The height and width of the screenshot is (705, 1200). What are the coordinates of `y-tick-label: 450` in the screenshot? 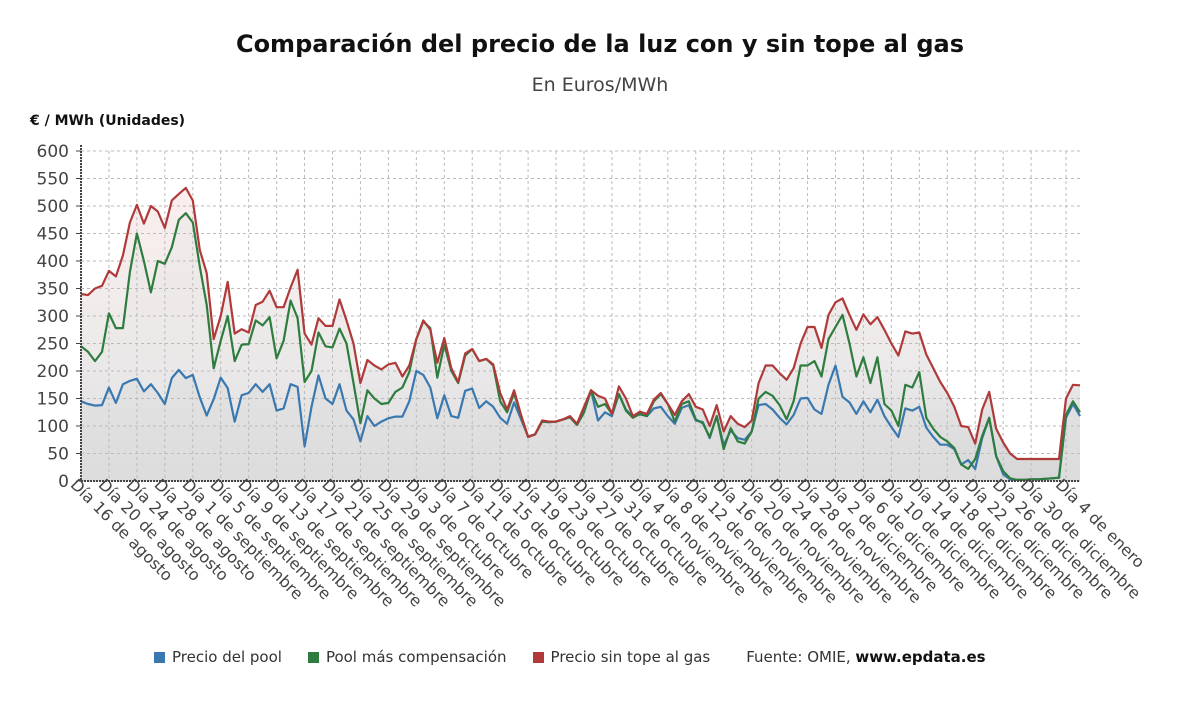 It's located at (53, 235).